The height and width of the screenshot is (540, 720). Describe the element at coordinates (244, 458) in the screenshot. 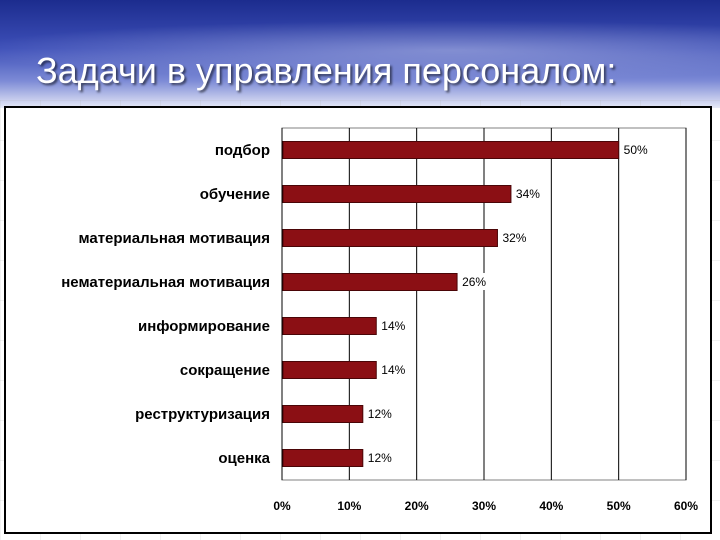

I see `category-label-7: оценка` at that location.